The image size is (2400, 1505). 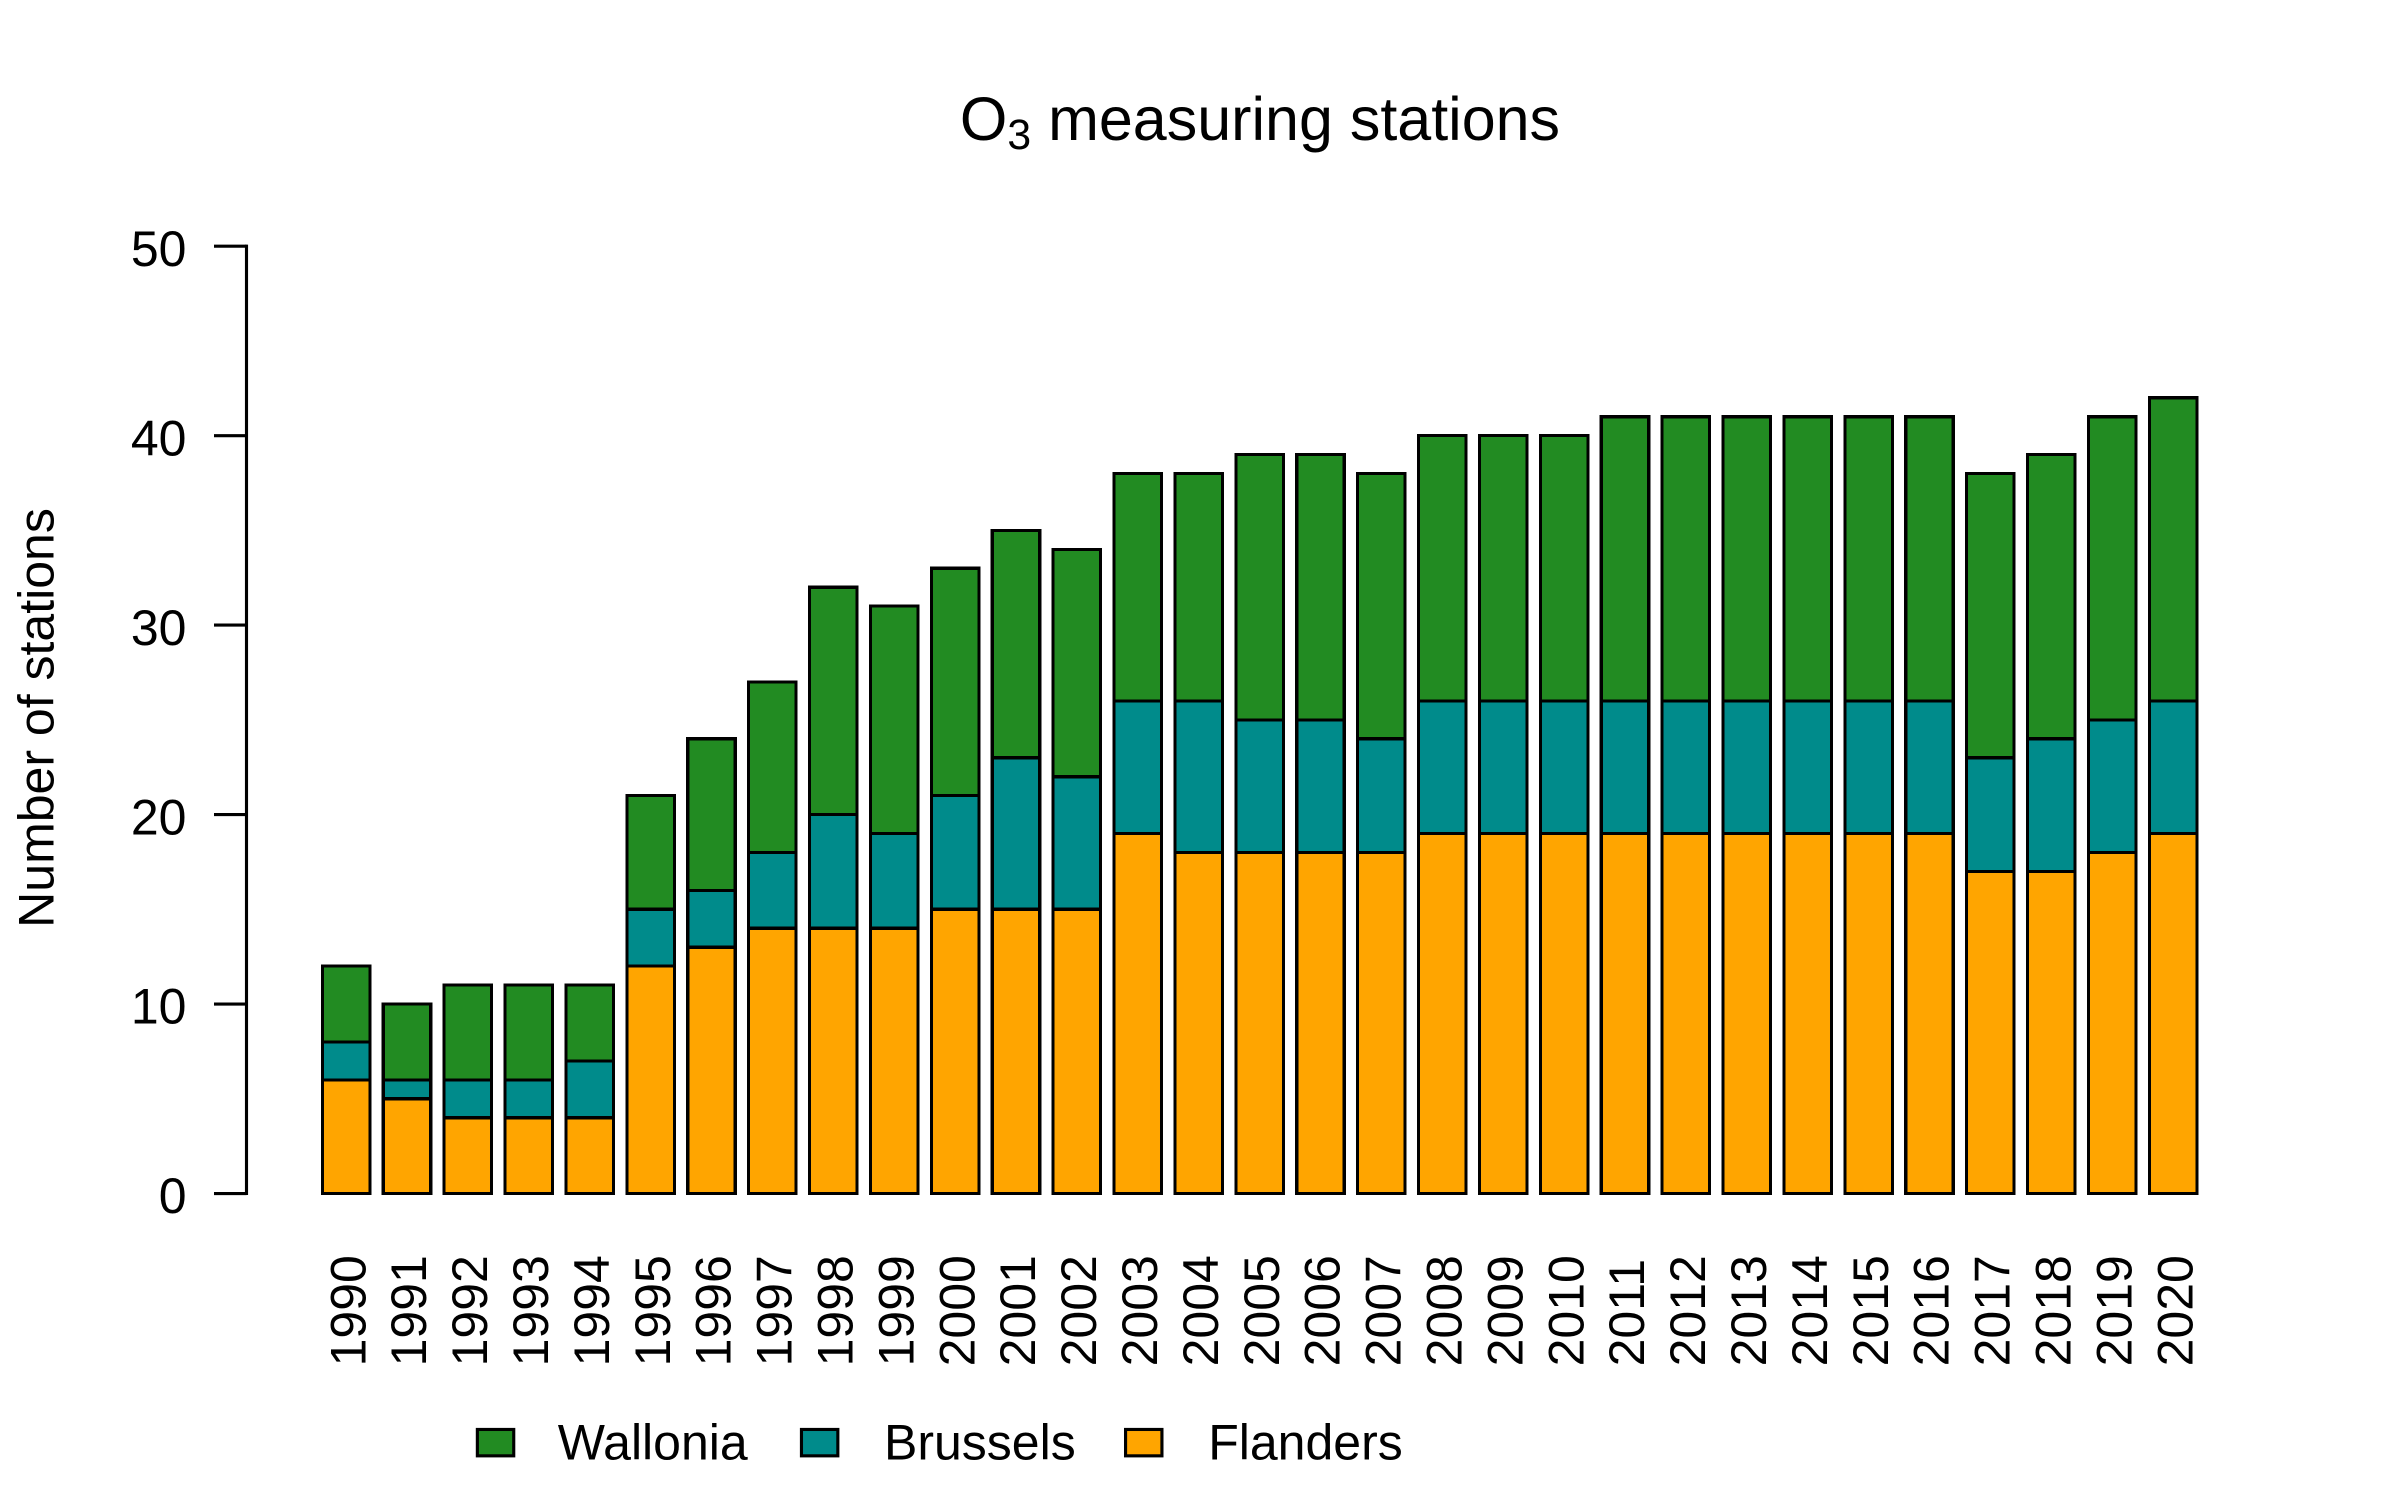 I want to click on svg-text: 20, so click(x=159, y=817).